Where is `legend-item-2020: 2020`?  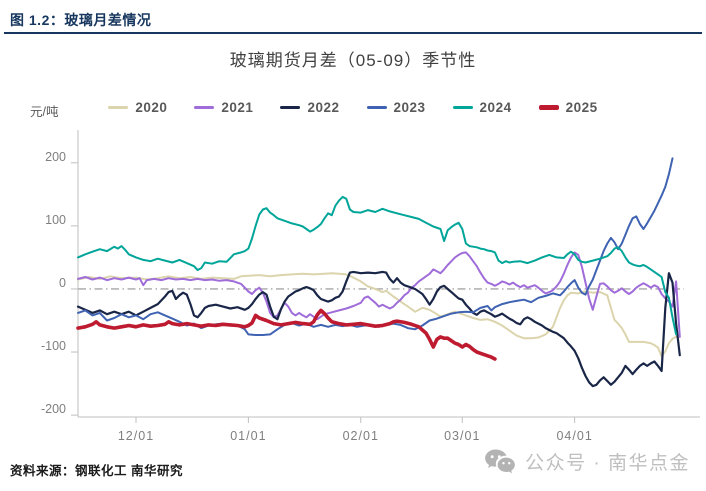
legend-item-2020: 2020 is located at coordinates (137, 107).